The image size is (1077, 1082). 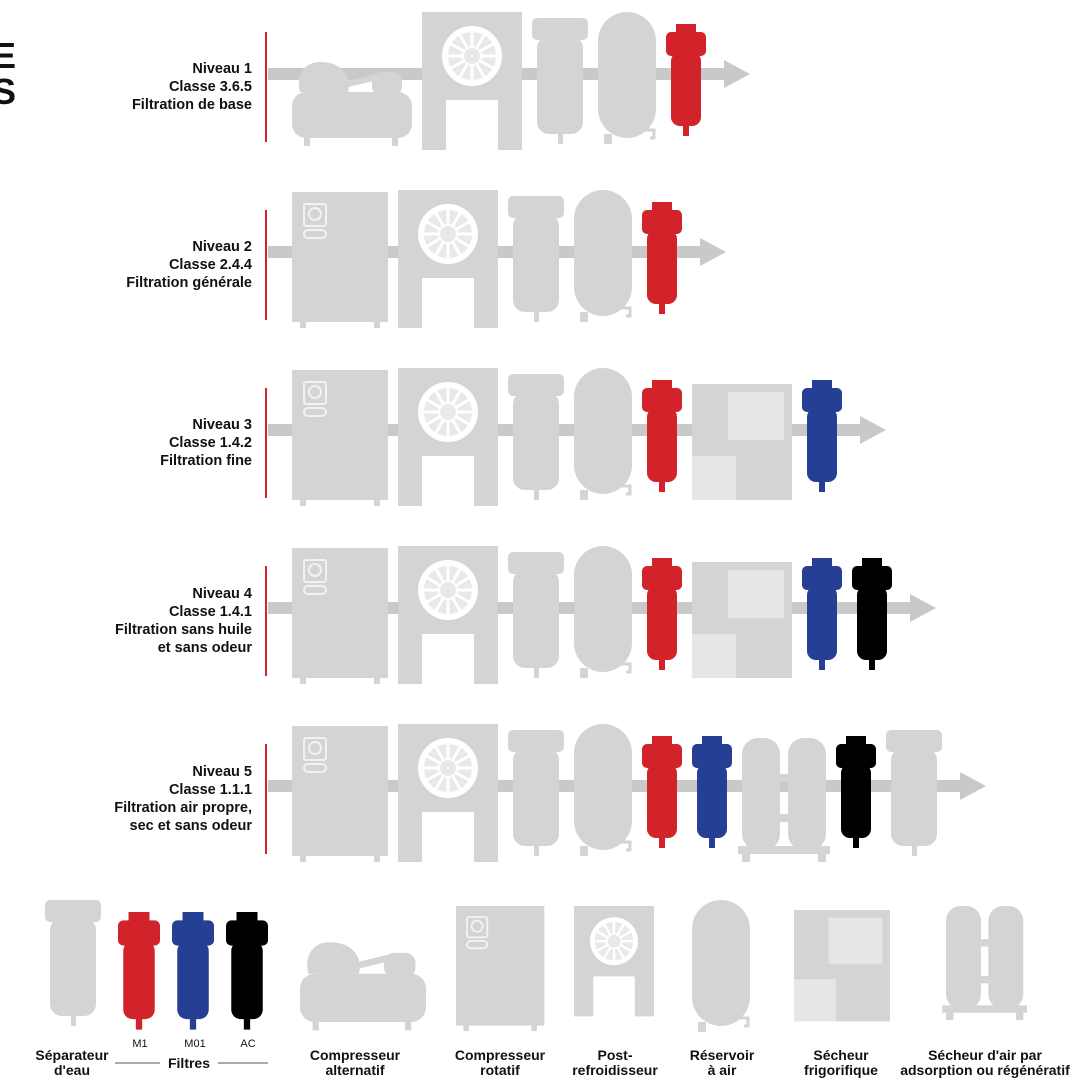 I want to click on legend-water-separator-label-line: d'eau, so click(x=71, y=1070).